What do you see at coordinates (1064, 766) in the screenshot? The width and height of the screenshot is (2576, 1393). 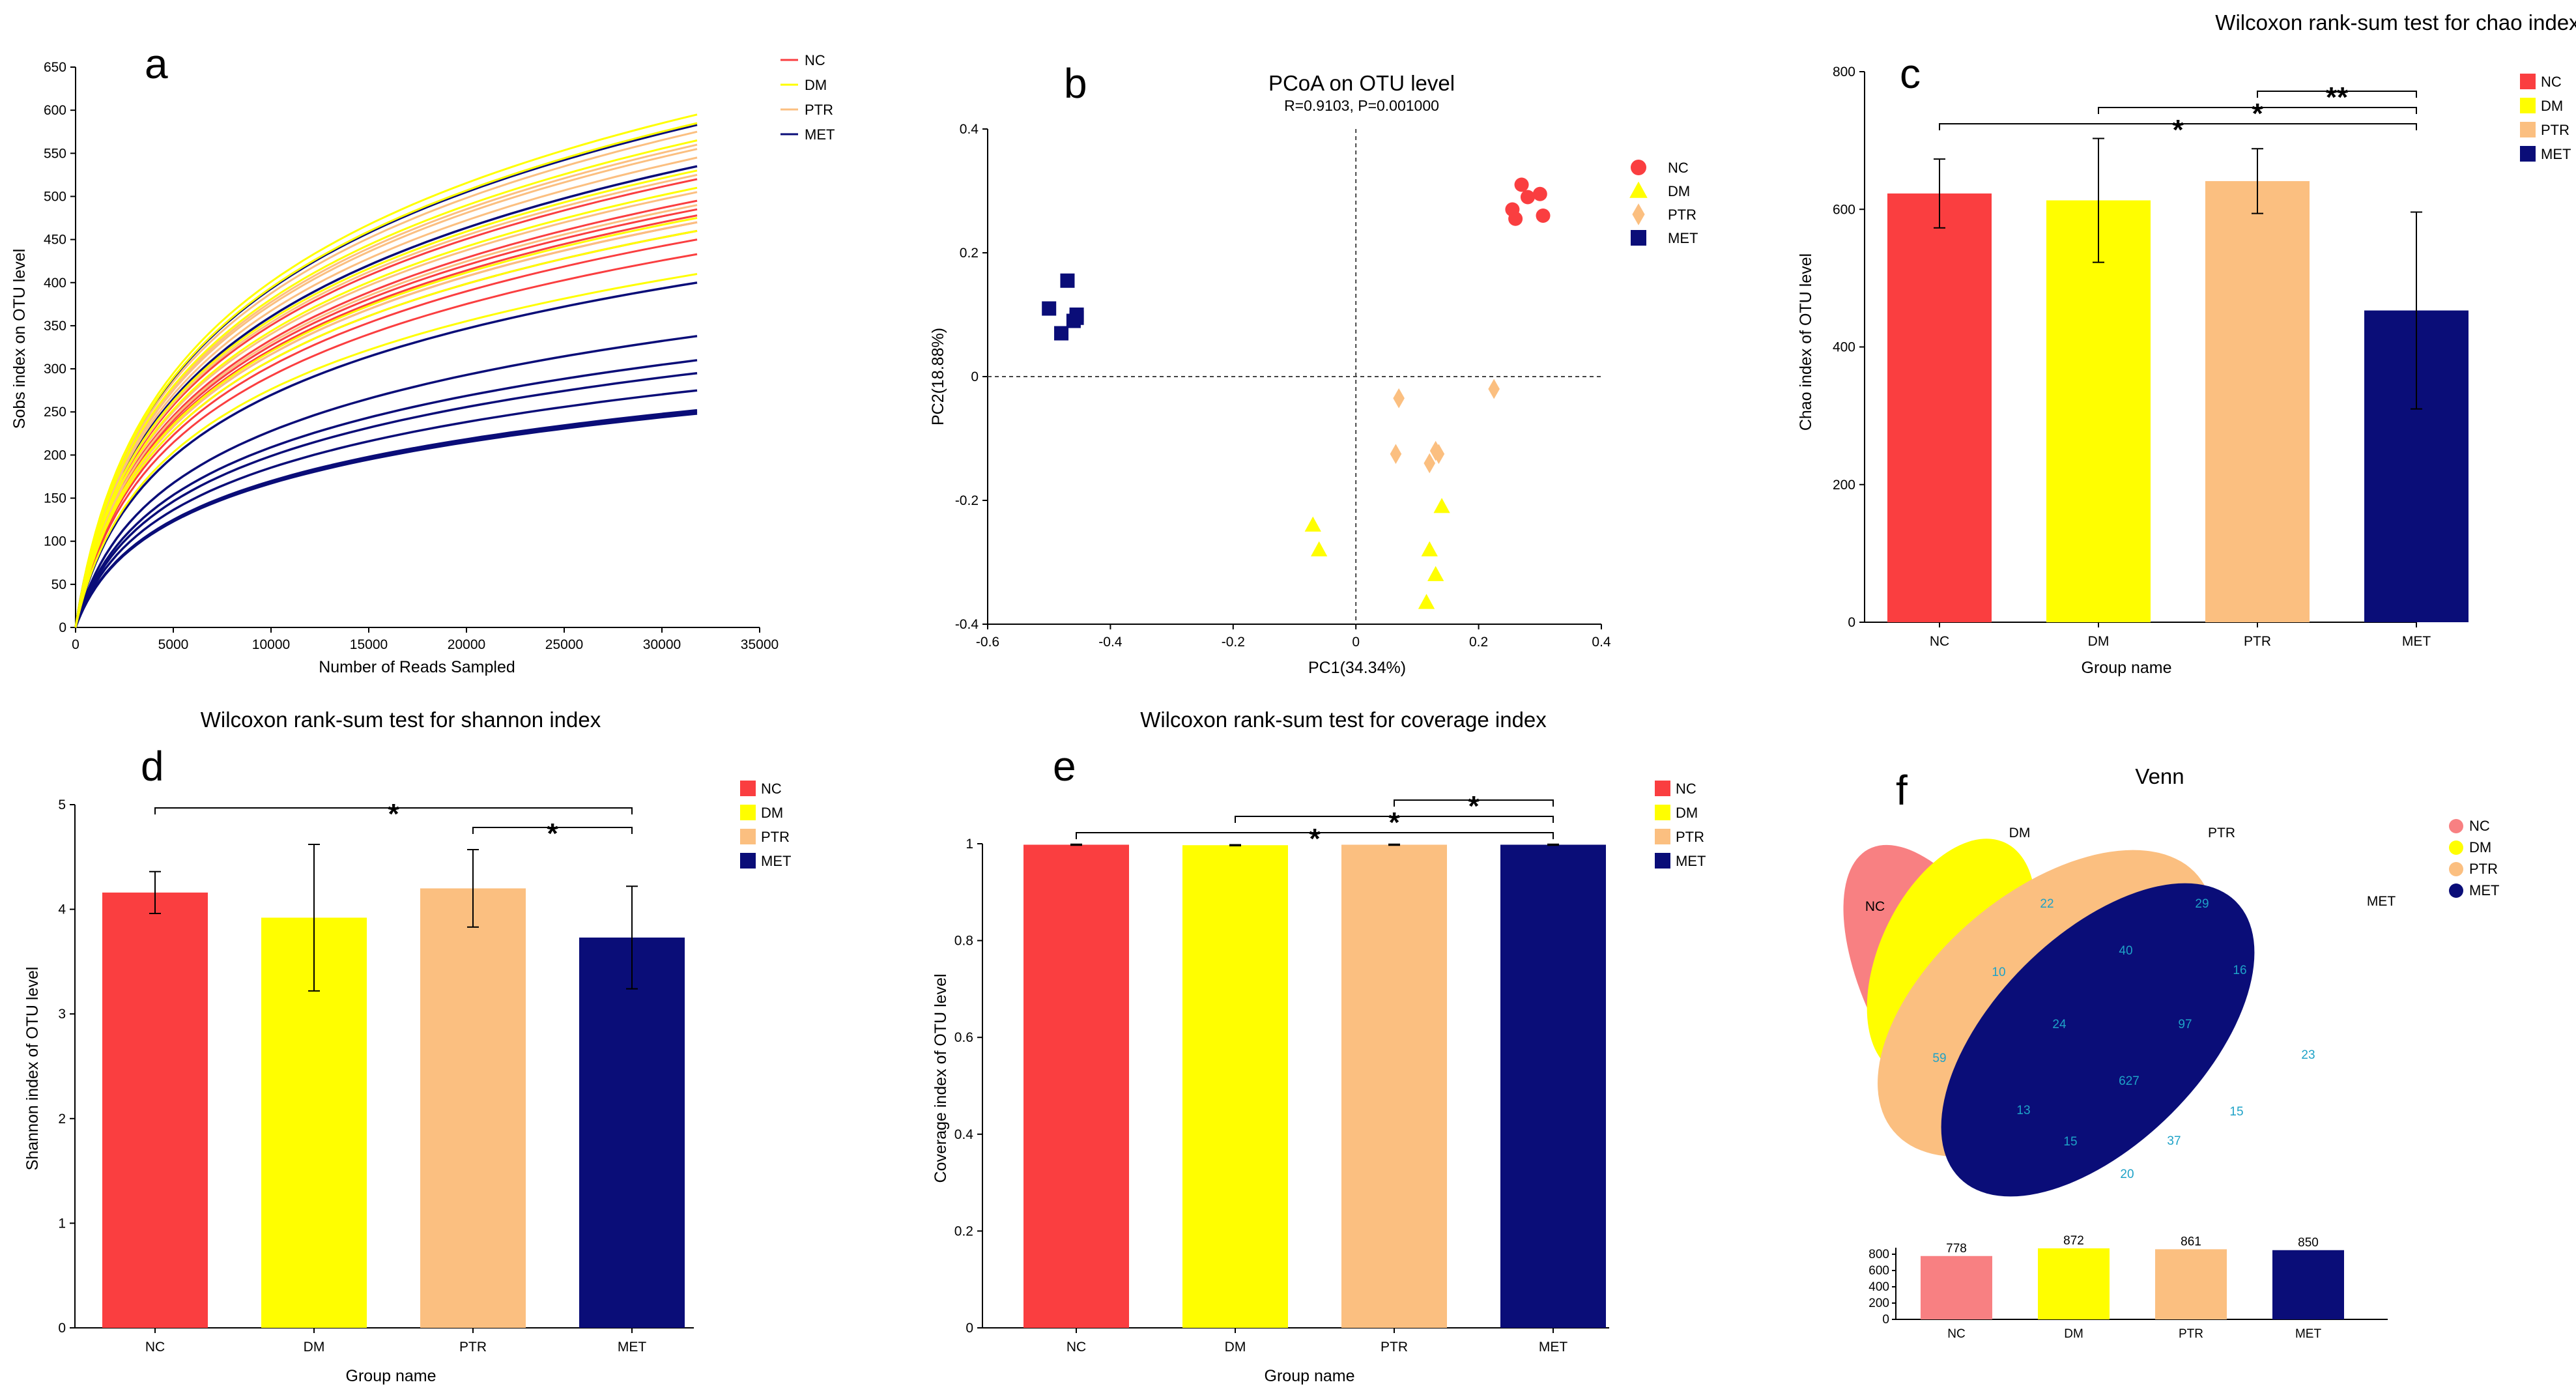 I see `panel-letter-e: e` at bounding box center [1064, 766].